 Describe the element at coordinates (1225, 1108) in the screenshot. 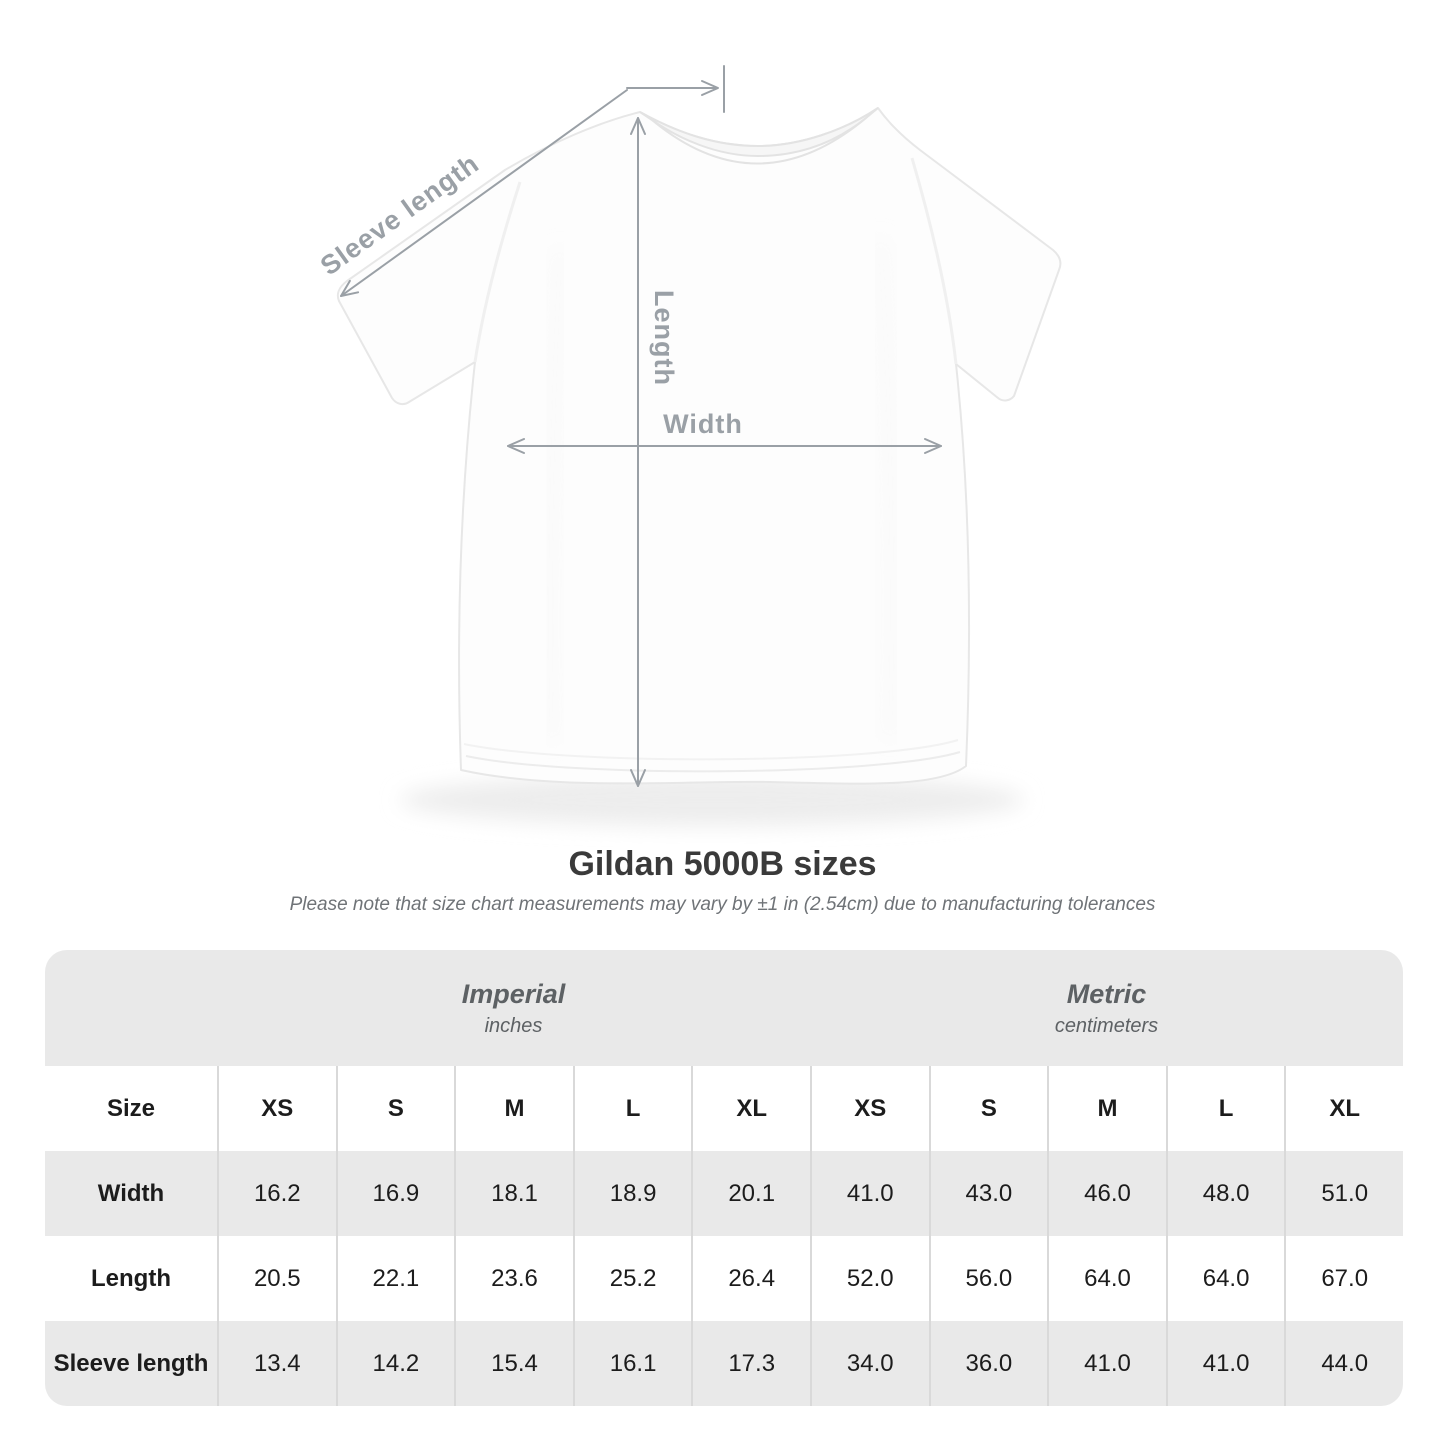

I see `size-header-metric-l: L` at that location.